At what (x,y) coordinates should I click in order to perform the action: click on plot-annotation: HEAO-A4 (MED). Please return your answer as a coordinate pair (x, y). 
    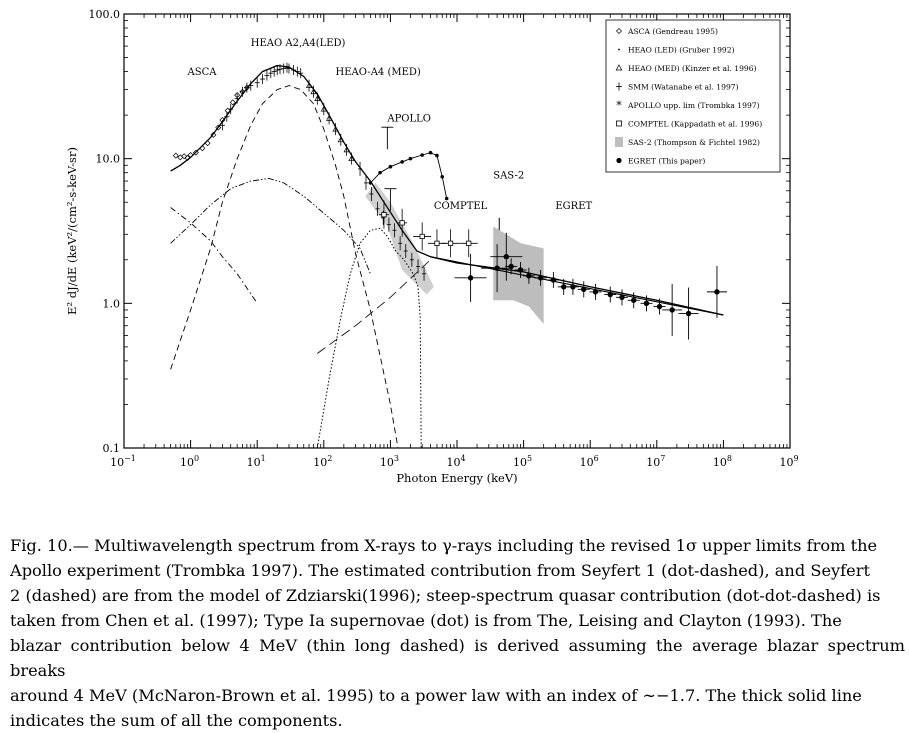
    Looking at the image, I should click on (378, 72).